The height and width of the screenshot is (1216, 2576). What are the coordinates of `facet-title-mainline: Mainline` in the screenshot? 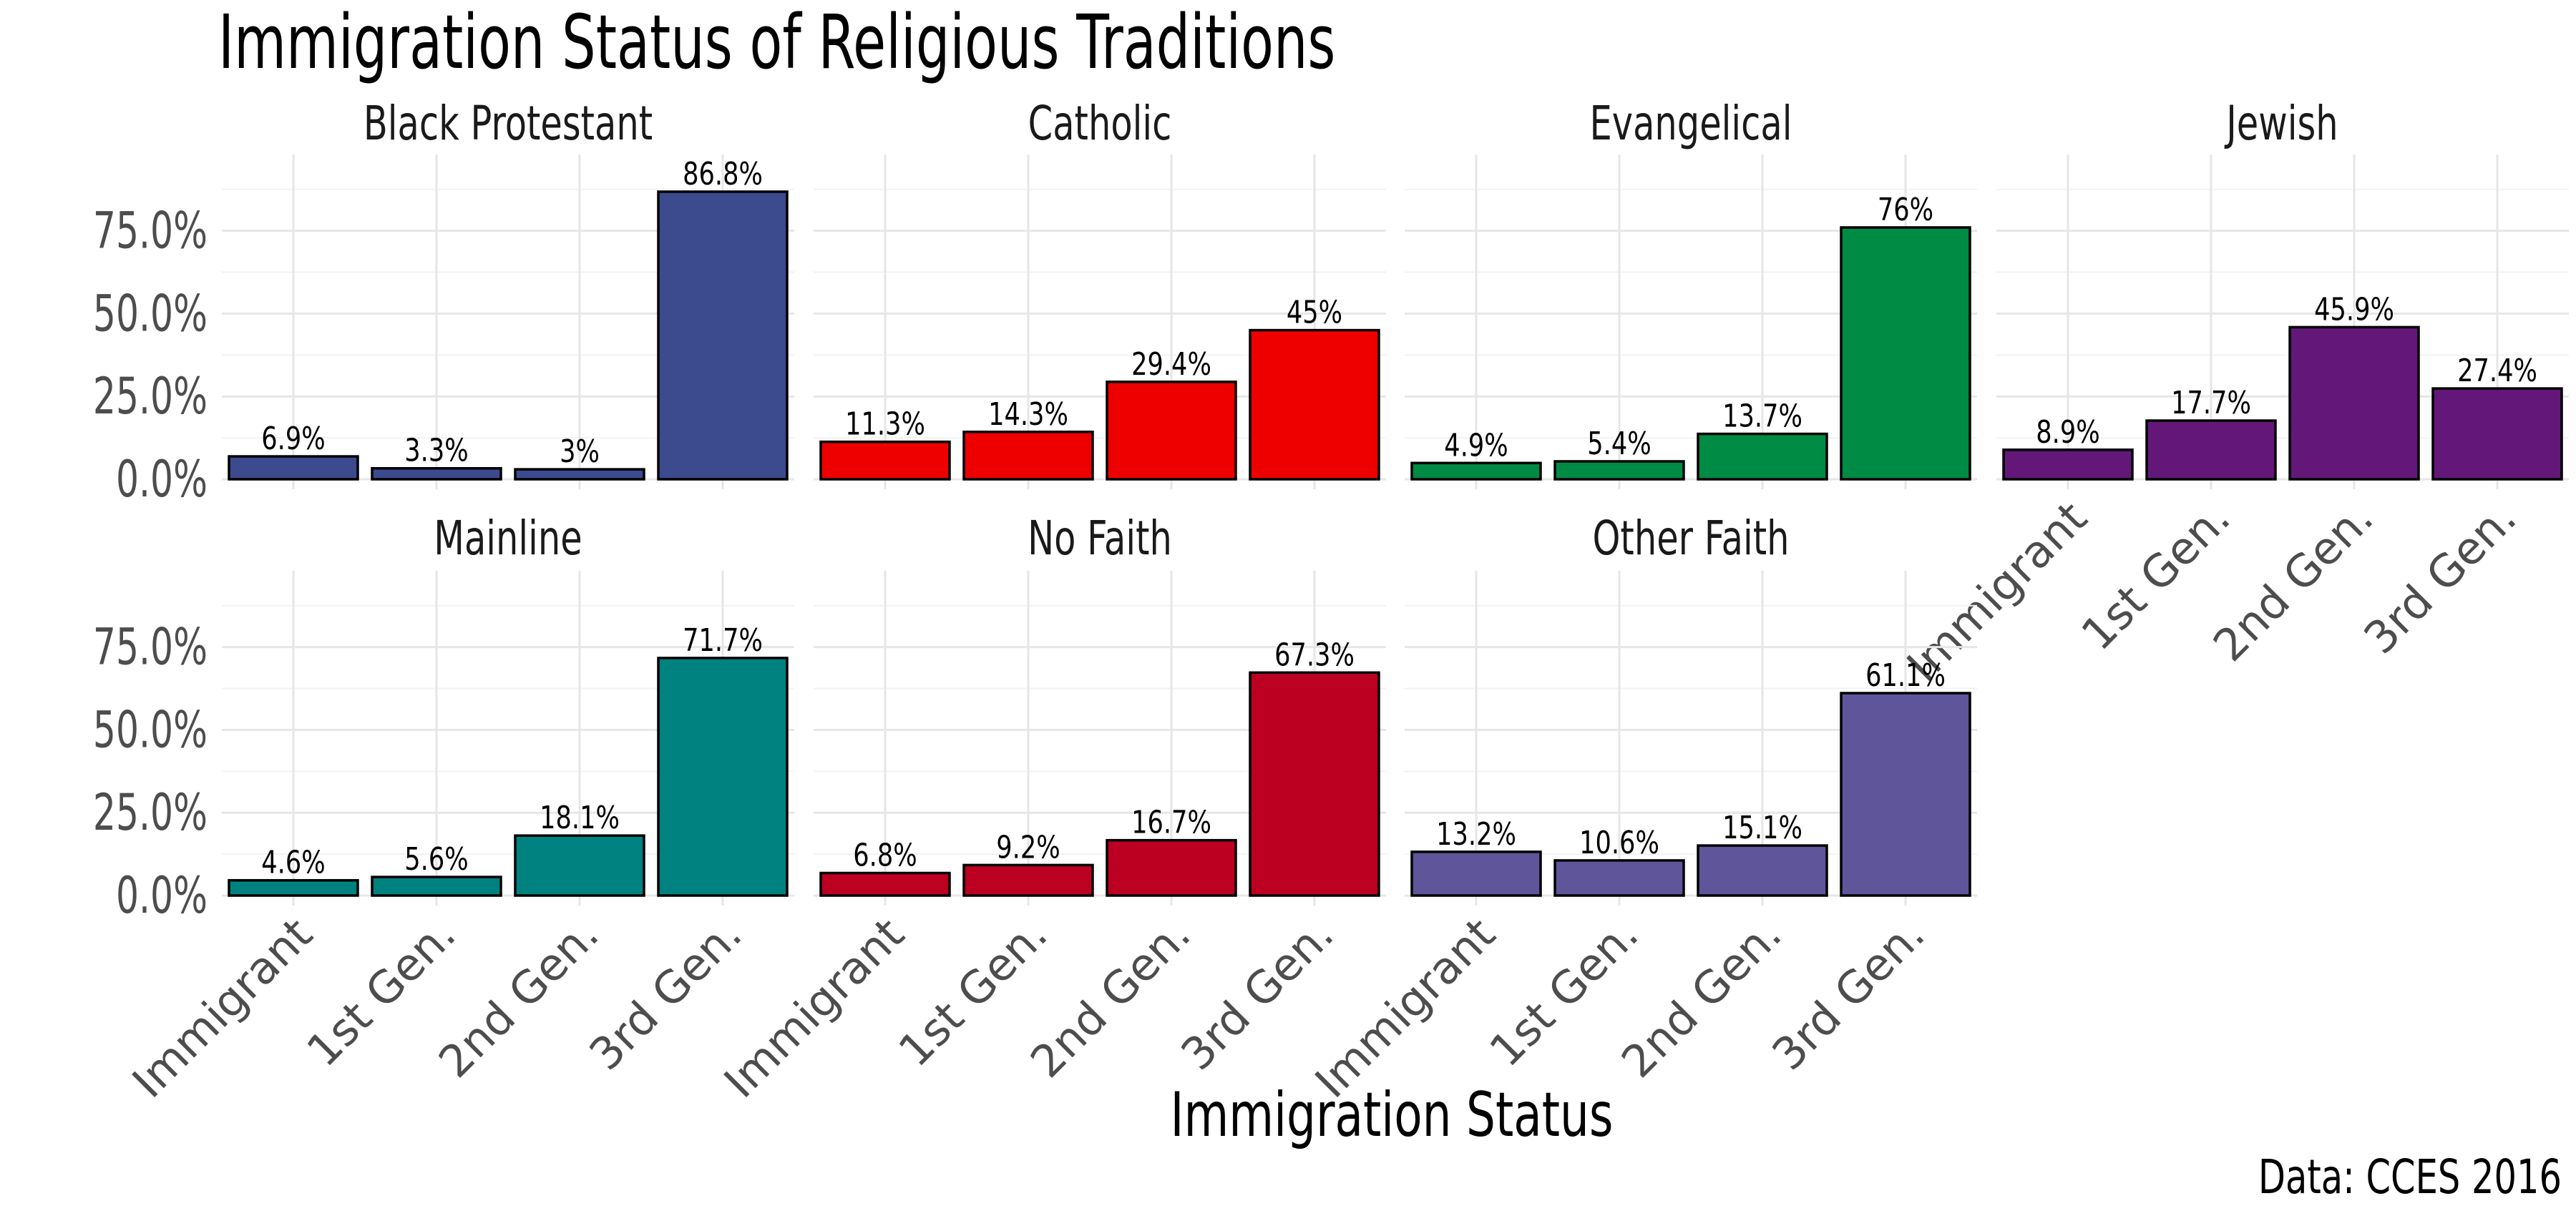 It's located at (508, 538).